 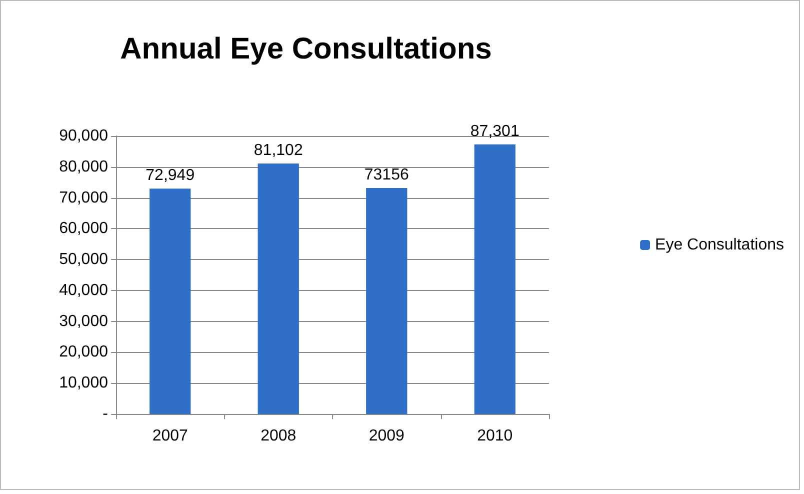 What do you see at coordinates (386, 436) in the screenshot?
I see `x-tick-label: 2009` at bounding box center [386, 436].